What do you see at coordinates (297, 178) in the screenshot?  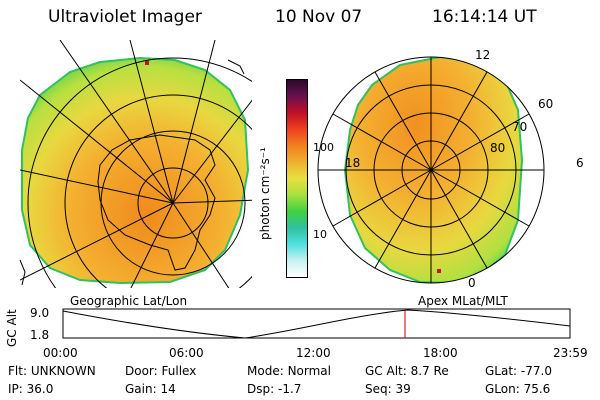 I see `colorbar` at bounding box center [297, 178].